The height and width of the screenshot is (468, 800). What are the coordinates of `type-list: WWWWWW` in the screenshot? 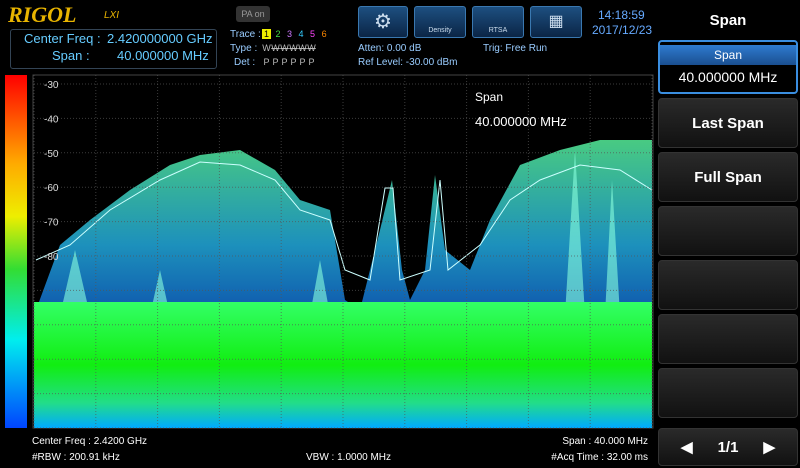 It's located at (289, 48).